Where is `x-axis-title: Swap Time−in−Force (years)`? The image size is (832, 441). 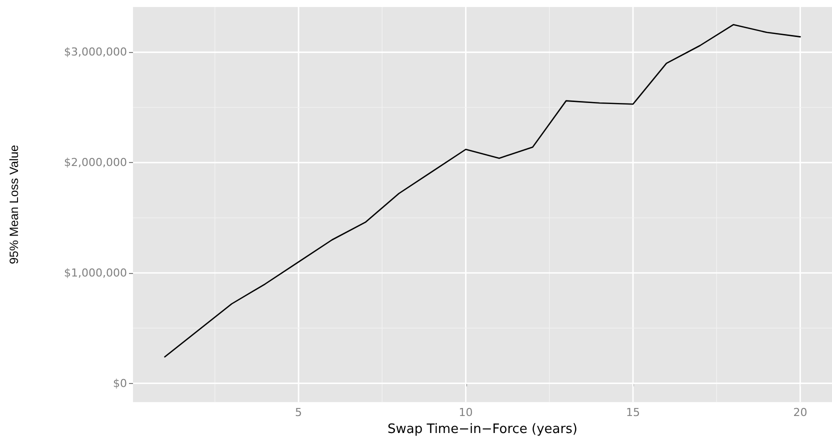
x-axis-title: Swap Time−in−Force (years) is located at coordinates (483, 429).